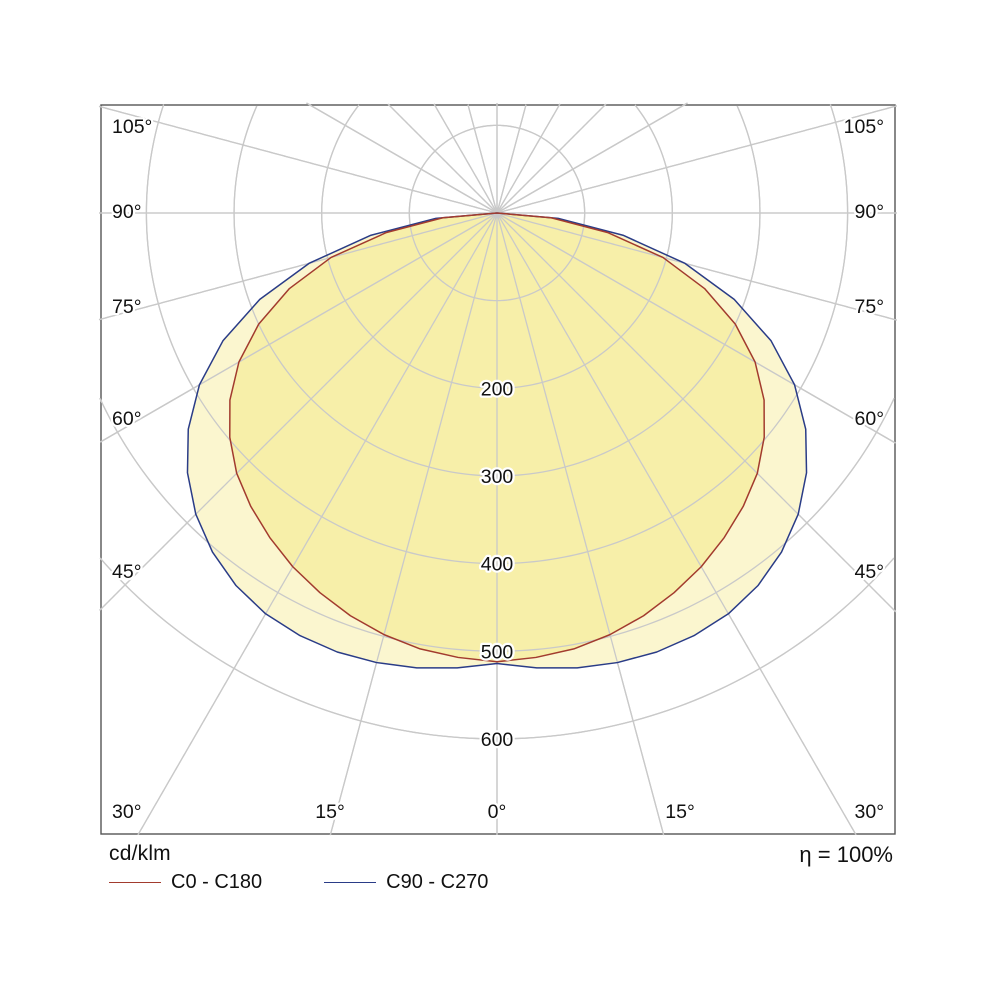 The image size is (1000, 1000). What do you see at coordinates (497, 652) in the screenshot?
I see `radial-label-500: 500` at bounding box center [497, 652].